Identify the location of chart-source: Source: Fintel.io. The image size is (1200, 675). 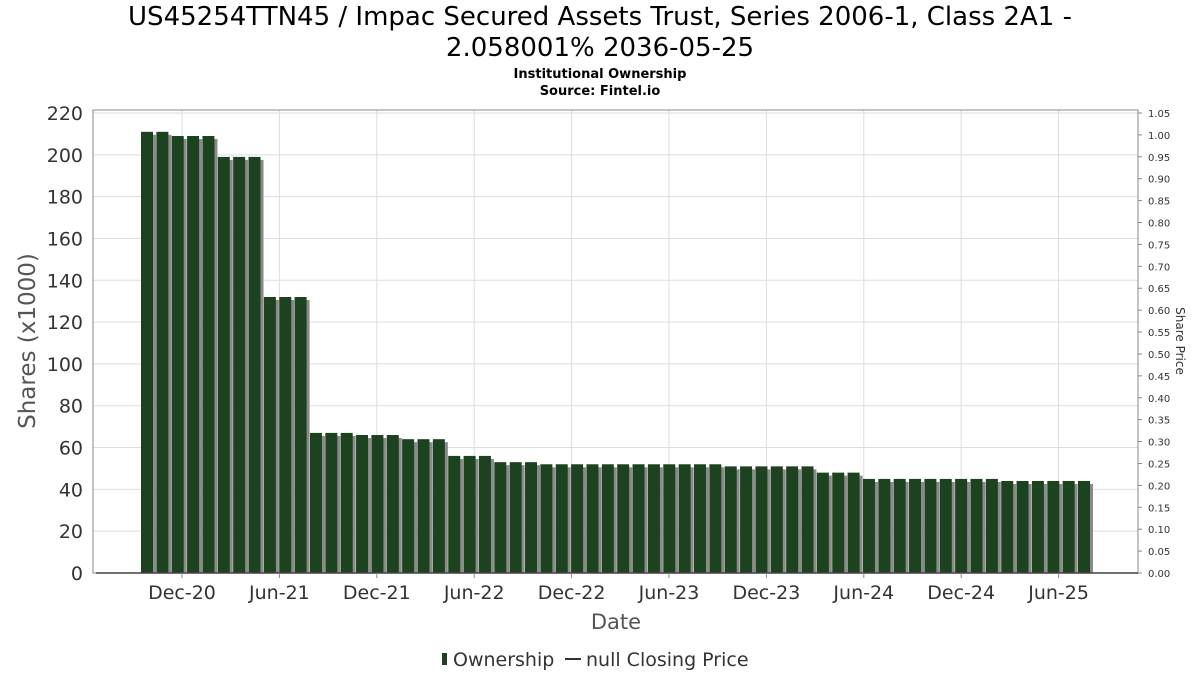
(600, 91).